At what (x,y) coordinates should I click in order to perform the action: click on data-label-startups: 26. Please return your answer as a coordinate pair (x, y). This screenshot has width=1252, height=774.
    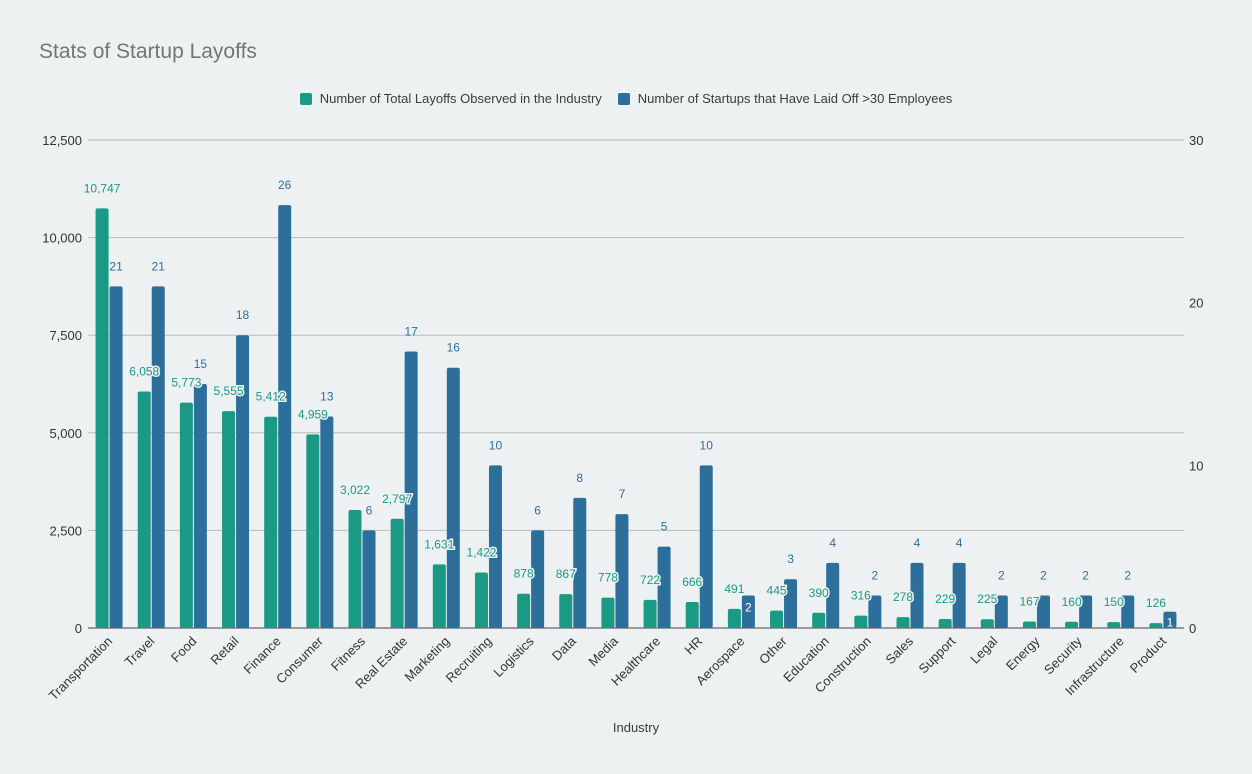
    Looking at the image, I should click on (285, 185).